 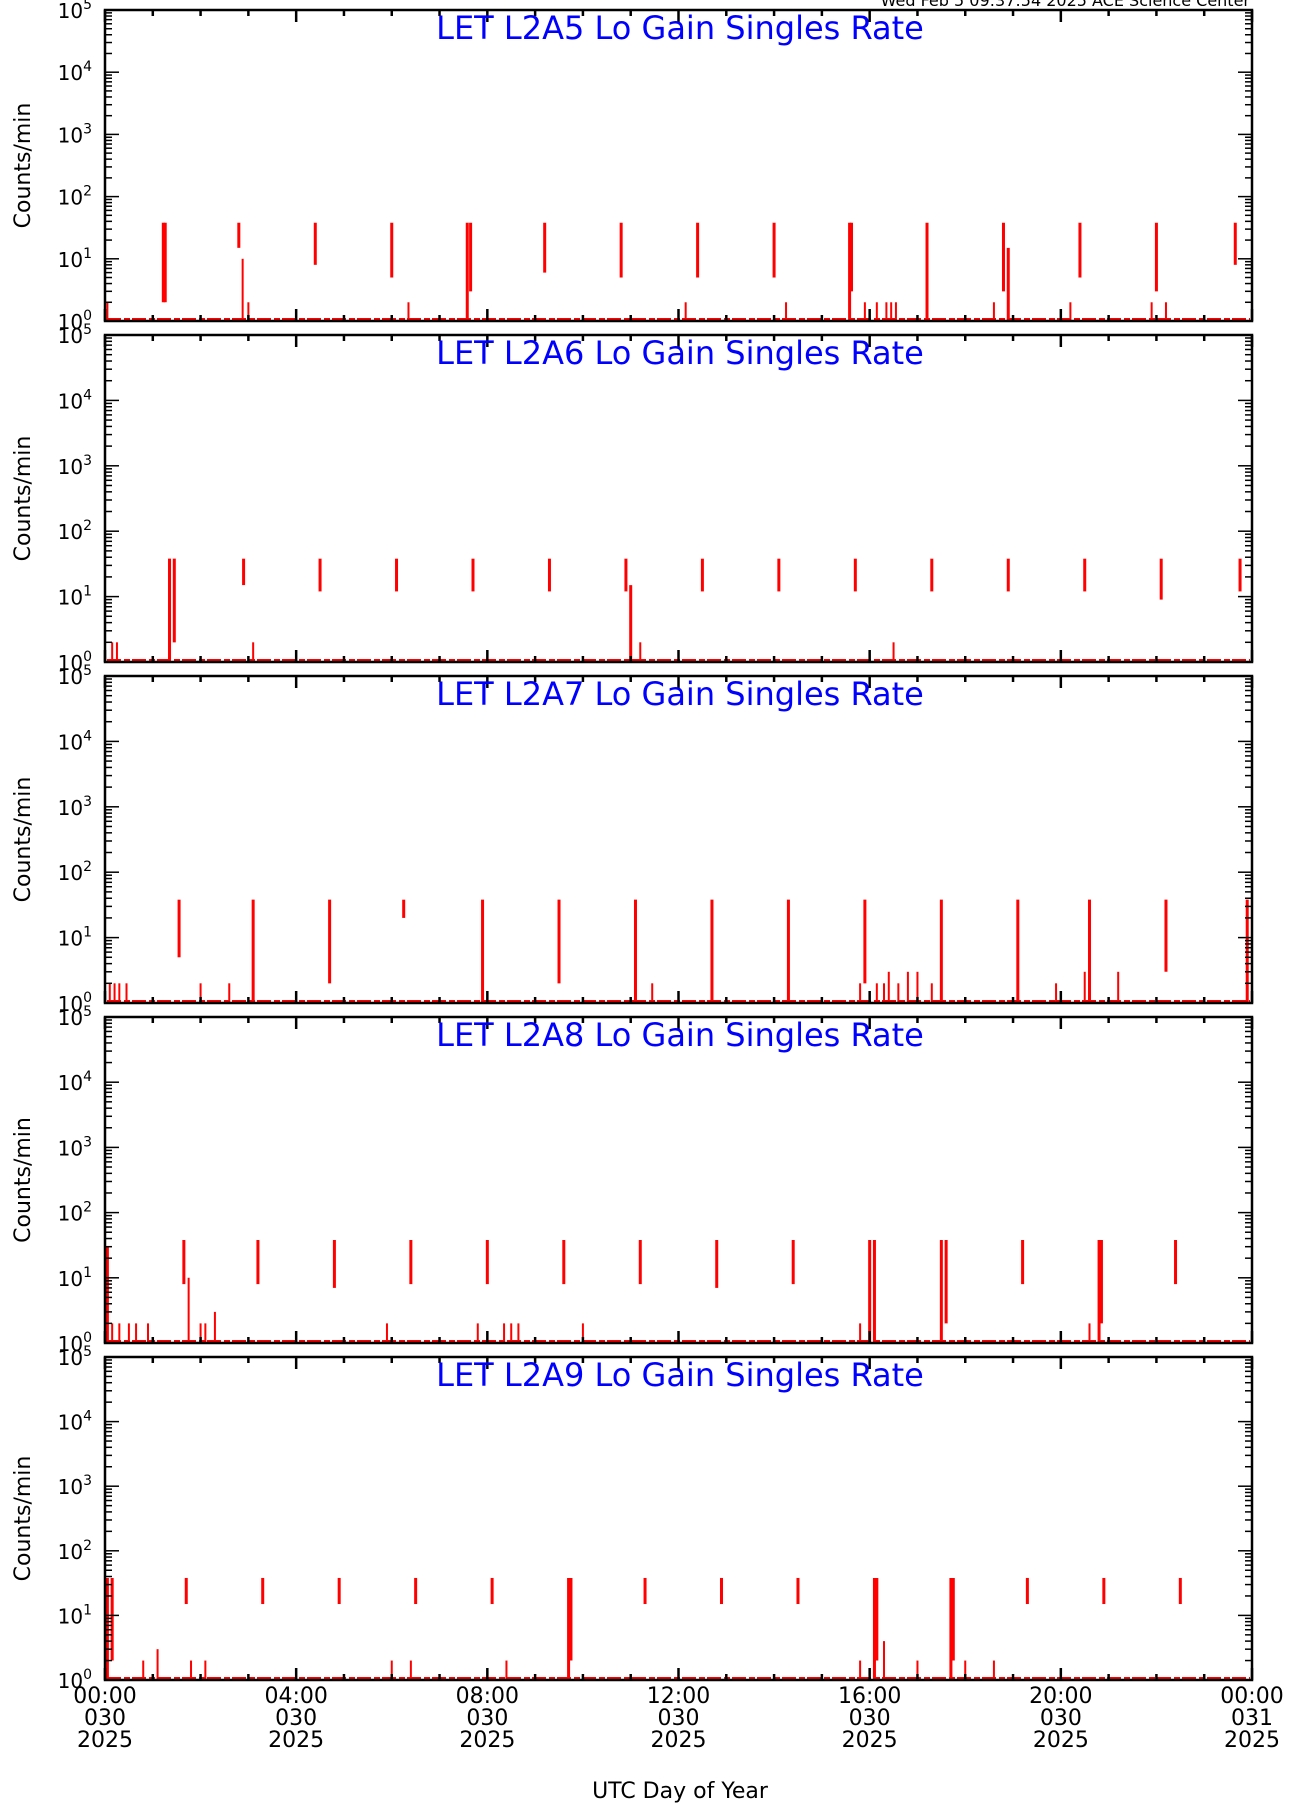 What do you see at coordinates (680, 694) in the screenshot?
I see `panel-title: LET L2A7 Lo Gain Singles Rate` at bounding box center [680, 694].